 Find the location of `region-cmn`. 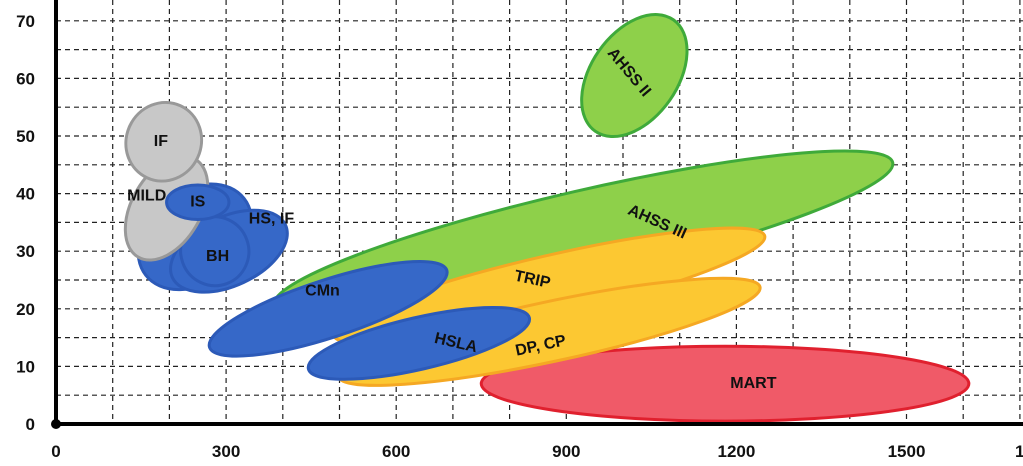

region-cmn is located at coordinates (328, 309).